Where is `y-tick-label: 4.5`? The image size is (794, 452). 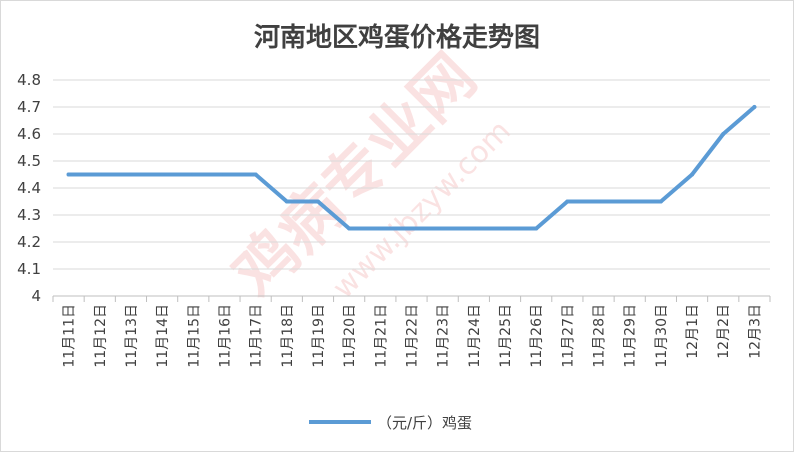
y-tick-label: 4.5 is located at coordinates (29, 161).